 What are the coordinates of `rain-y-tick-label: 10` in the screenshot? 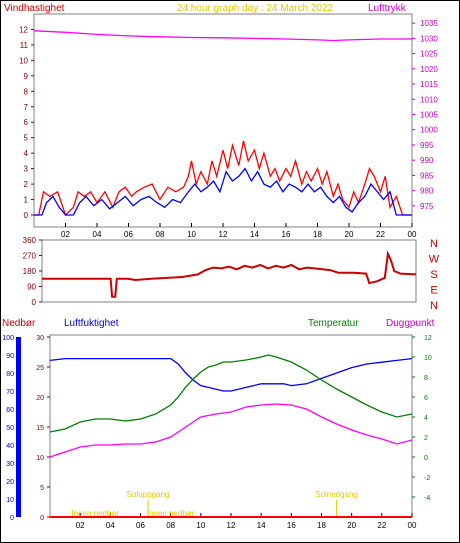 It's located at (40, 458).